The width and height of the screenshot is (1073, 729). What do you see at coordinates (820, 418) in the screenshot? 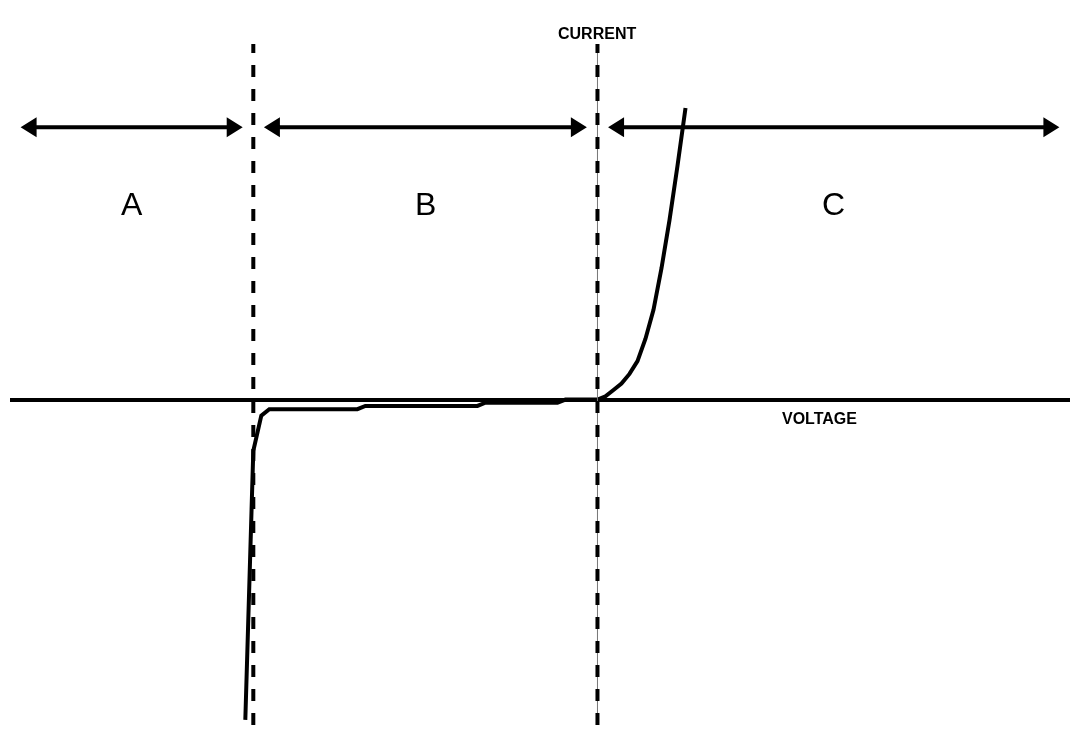
I see `text: VOLTAGE` at bounding box center [820, 418].